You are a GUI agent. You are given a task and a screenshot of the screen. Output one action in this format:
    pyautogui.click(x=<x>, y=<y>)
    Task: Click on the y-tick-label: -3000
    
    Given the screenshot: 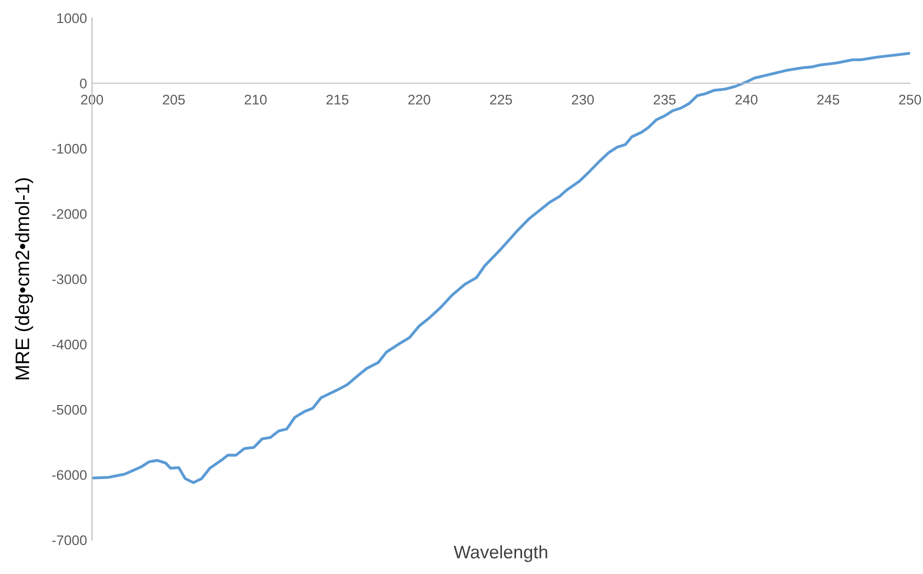 What is the action you would take?
    pyautogui.click(x=69, y=279)
    